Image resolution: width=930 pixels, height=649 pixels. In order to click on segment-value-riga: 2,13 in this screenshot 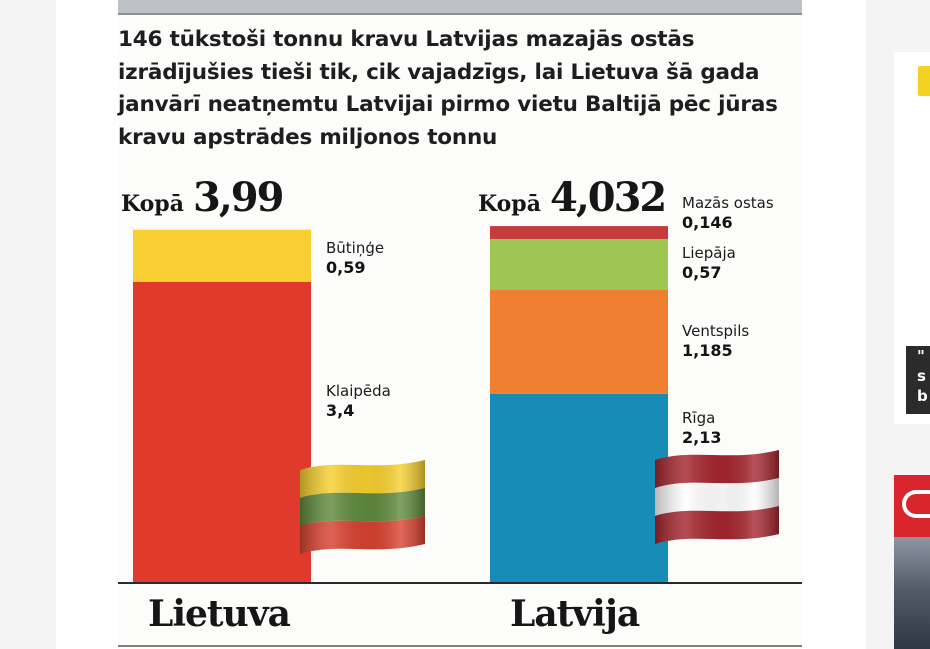, I will do `click(701, 437)`.